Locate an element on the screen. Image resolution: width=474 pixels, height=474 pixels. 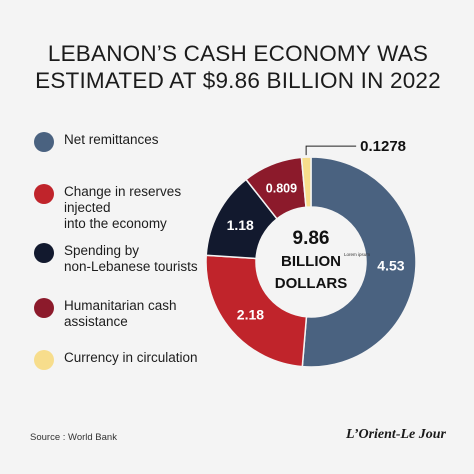
slice-value-label: 4.53 is located at coordinates (390, 265).